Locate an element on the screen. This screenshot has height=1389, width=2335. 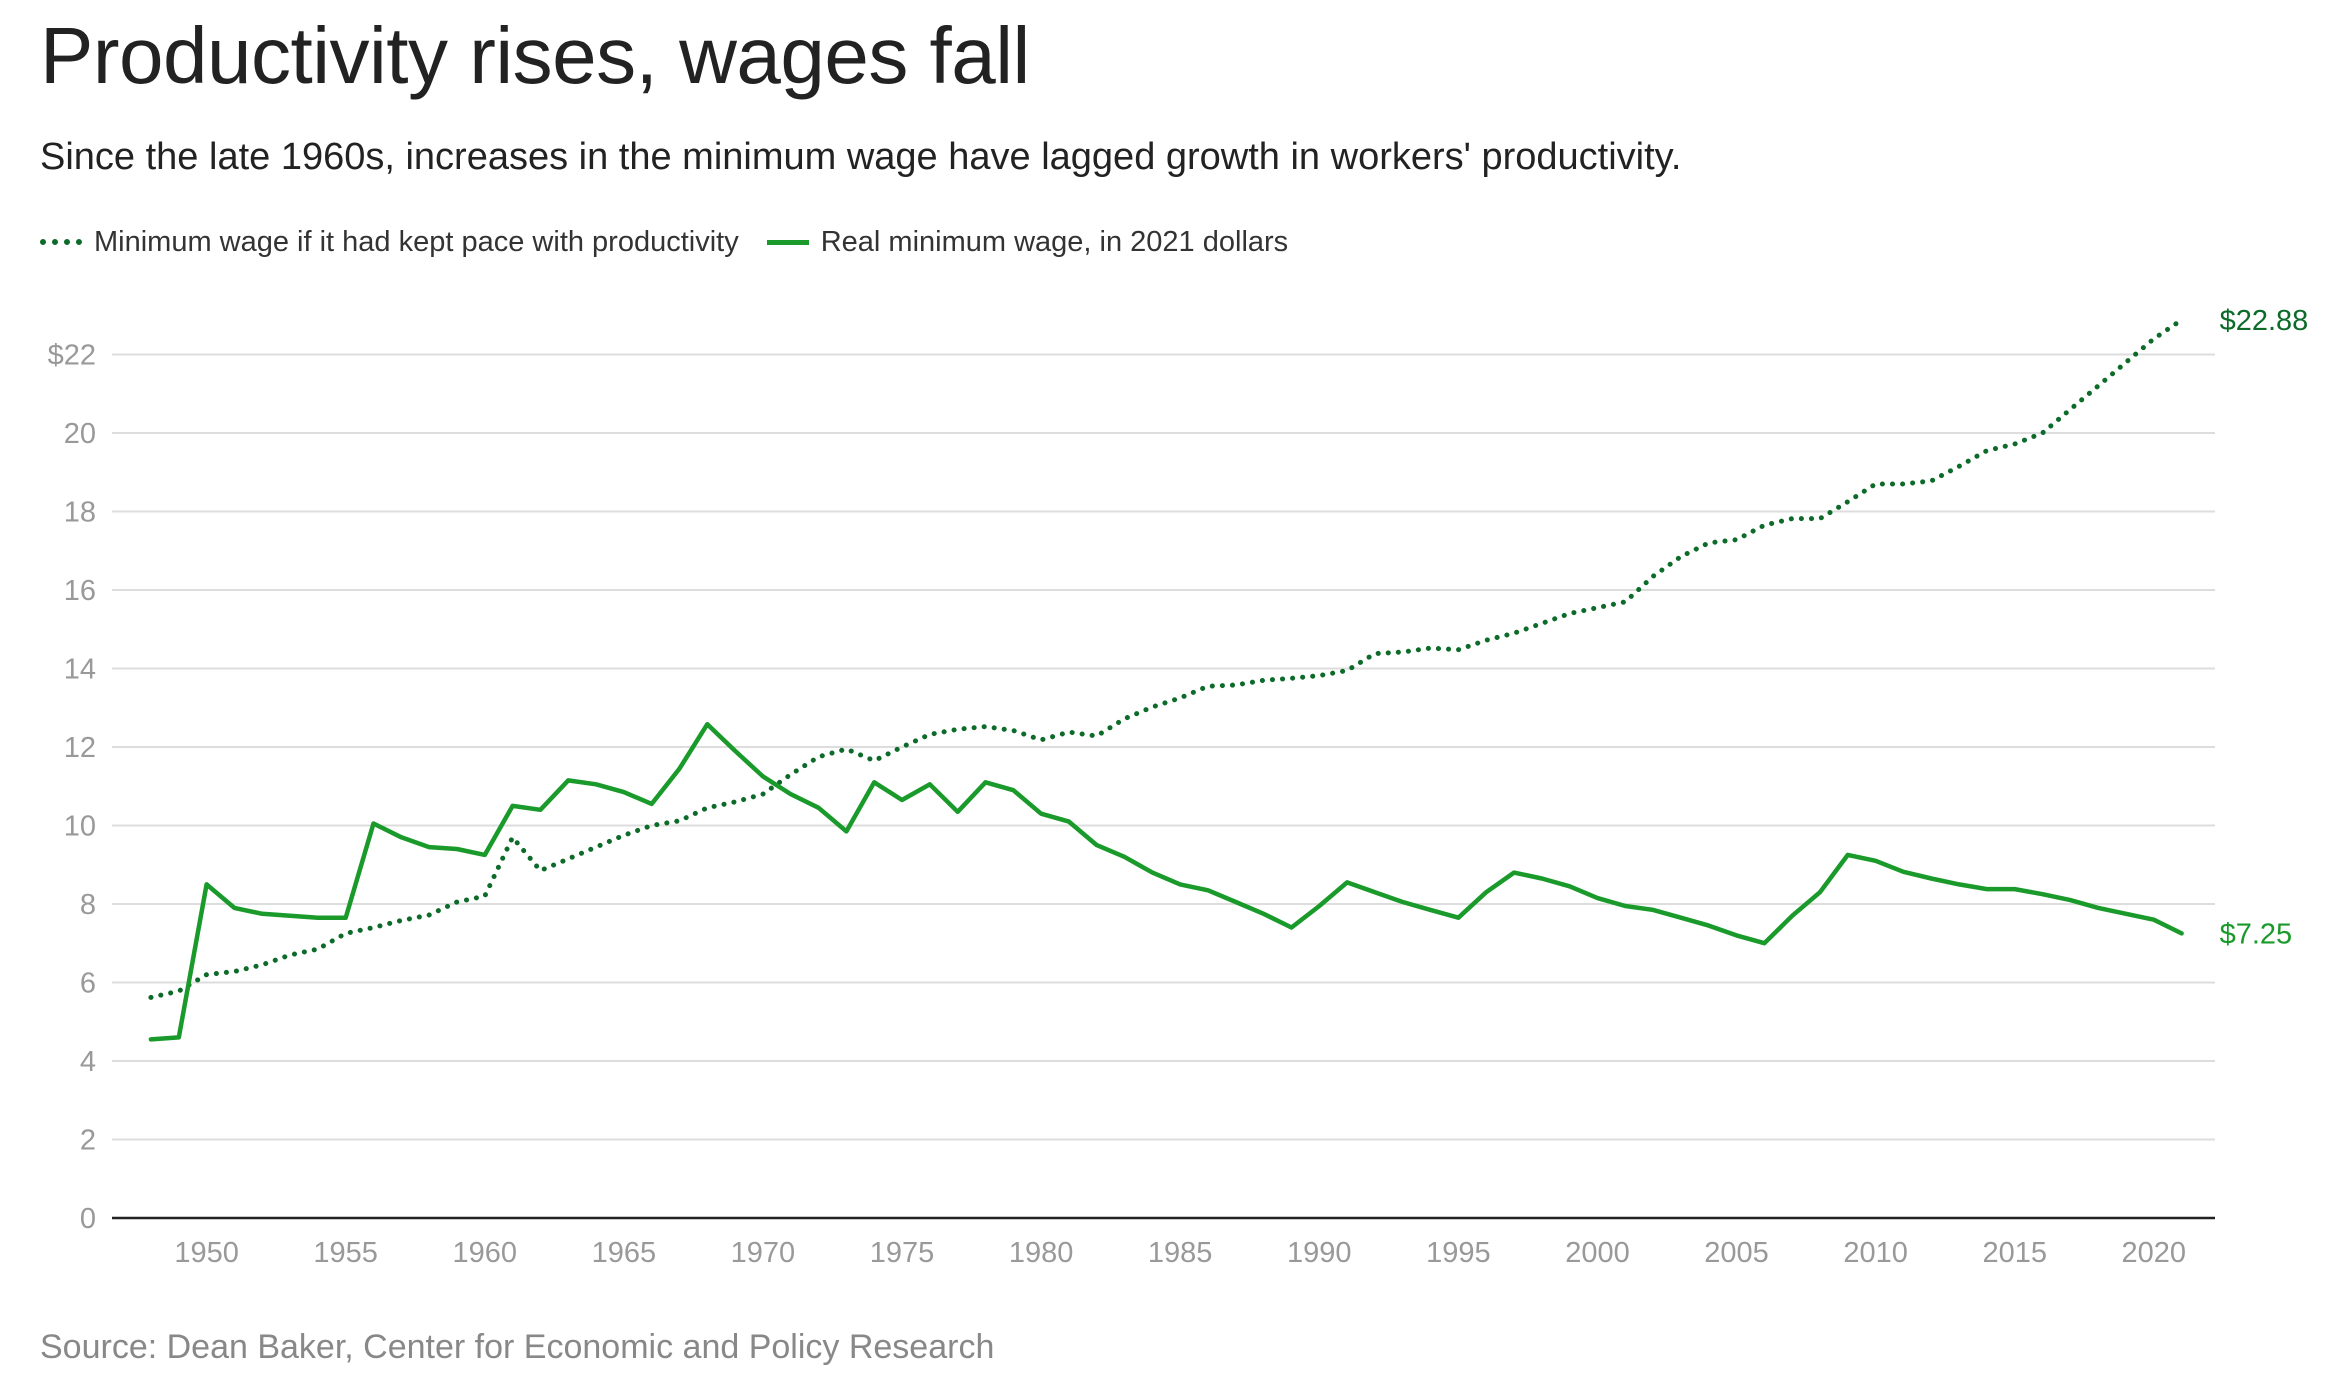
chart-title: Productivity rises, wages fall is located at coordinates (535, 55).